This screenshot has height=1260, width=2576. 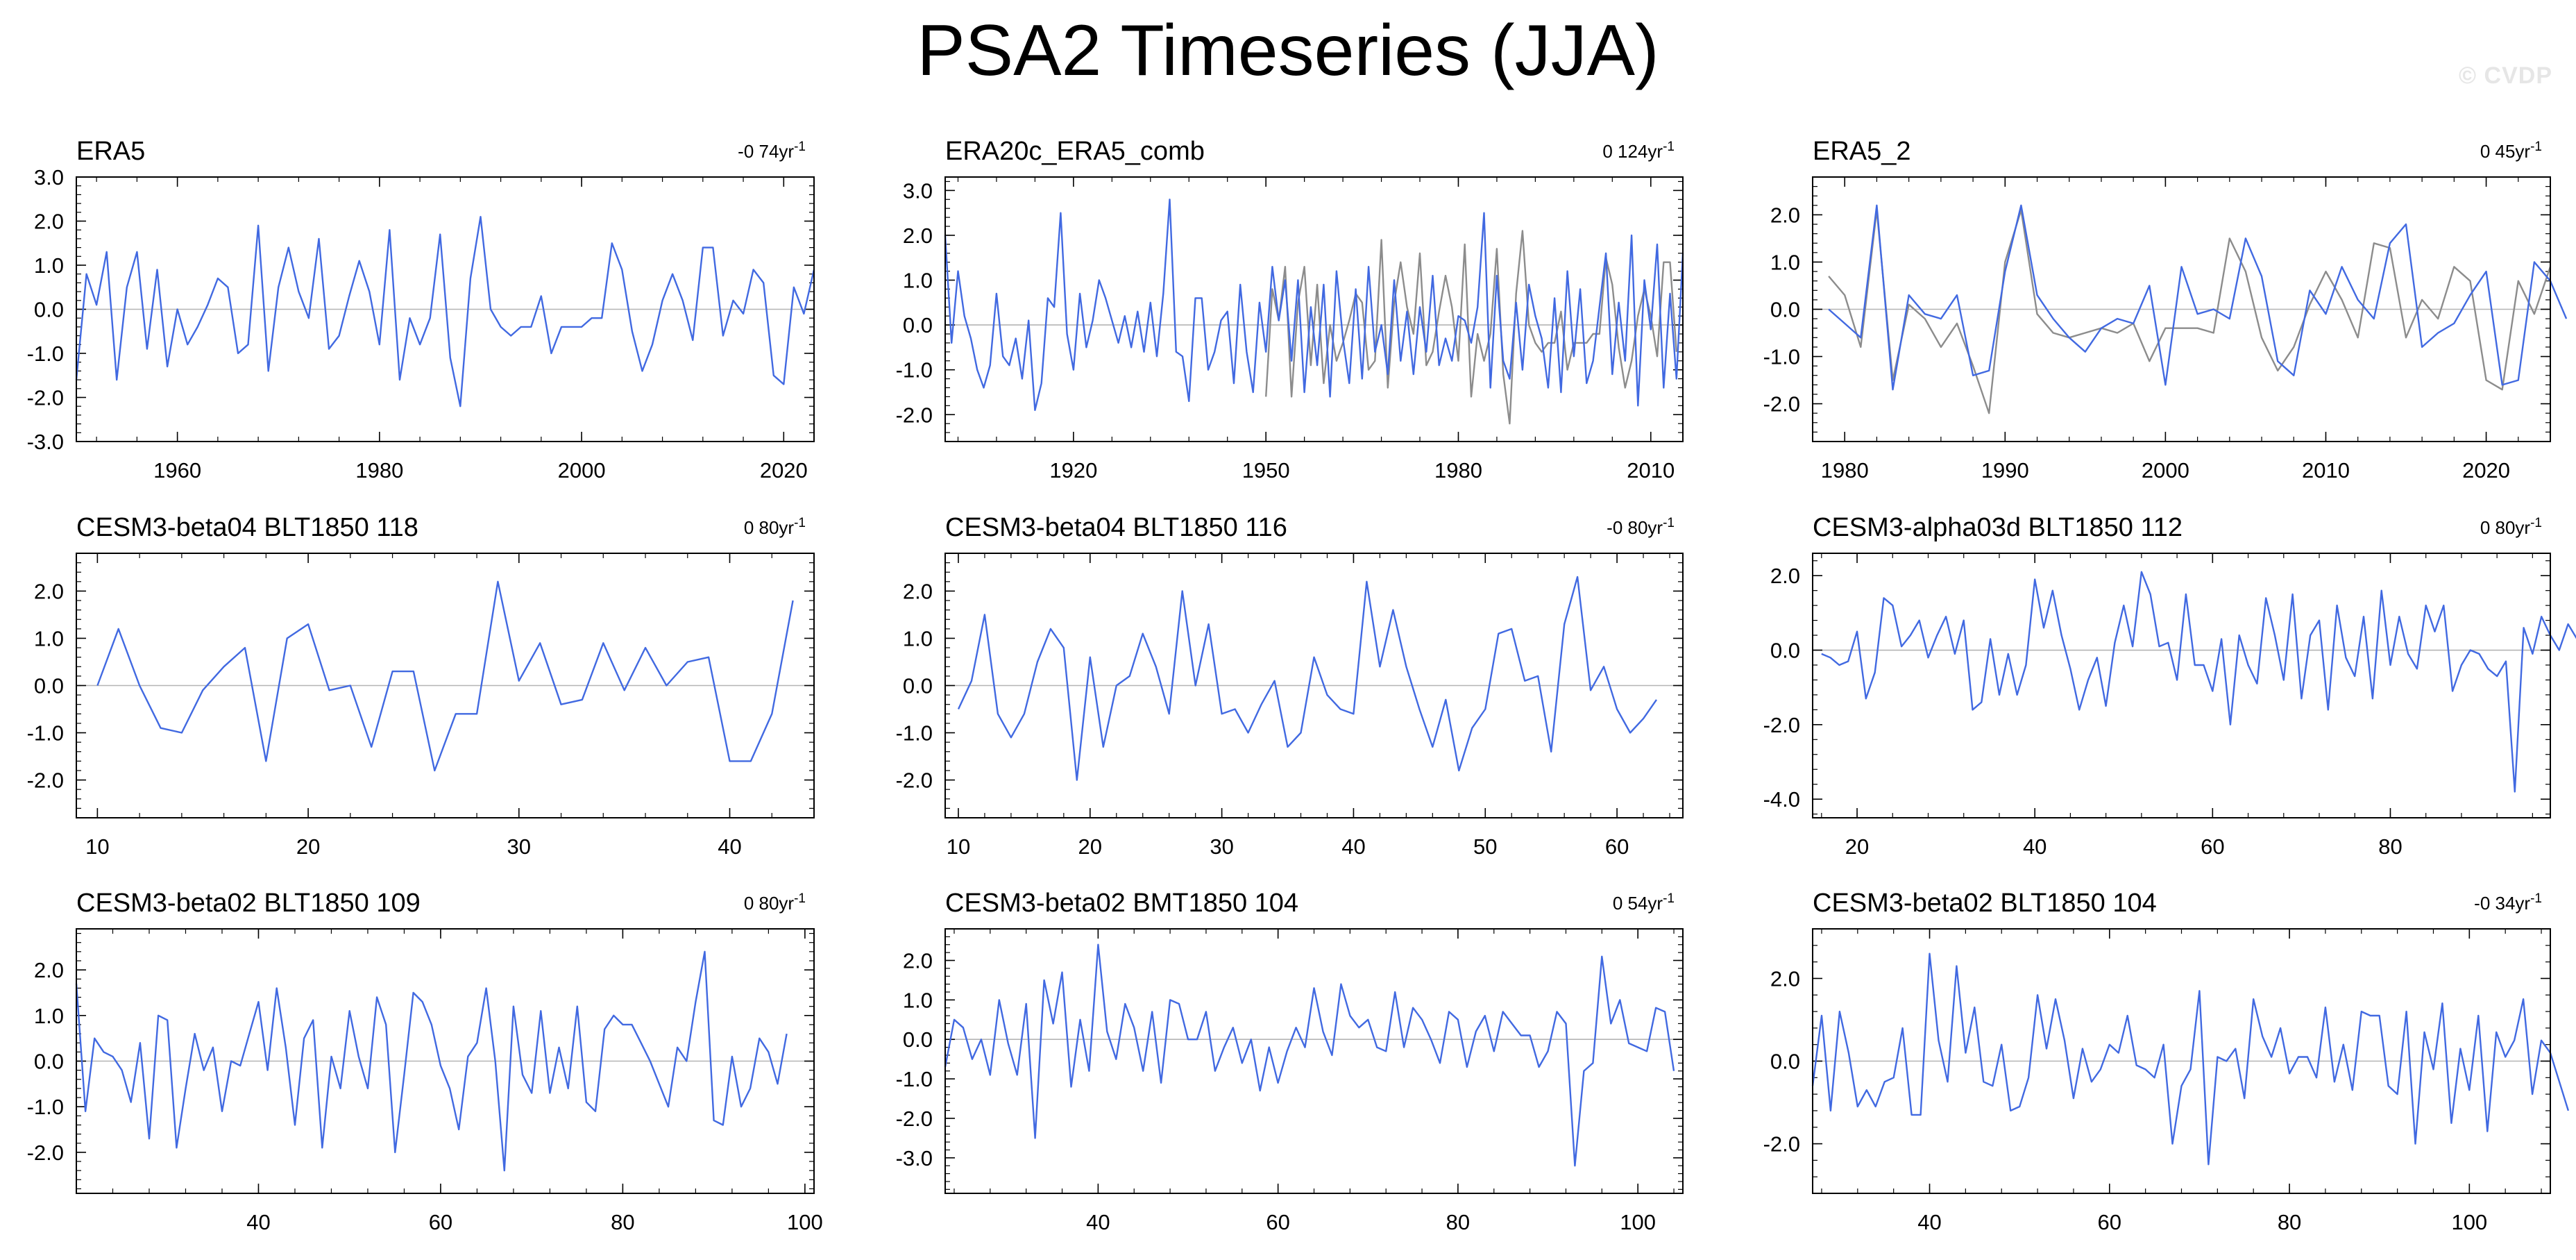 What do you see at coordinates (2005, 470) in the screenshot?
I see `x-tick-label: 1990` at bounding box center [2005, 470].